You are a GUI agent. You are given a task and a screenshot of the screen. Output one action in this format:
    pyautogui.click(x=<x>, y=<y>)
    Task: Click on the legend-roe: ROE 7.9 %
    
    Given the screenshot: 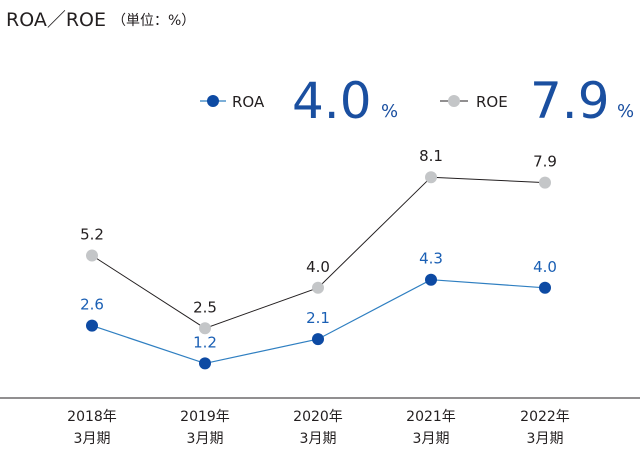 What is the action you would take?
    pyautogui.click(x=537, y=101)
    